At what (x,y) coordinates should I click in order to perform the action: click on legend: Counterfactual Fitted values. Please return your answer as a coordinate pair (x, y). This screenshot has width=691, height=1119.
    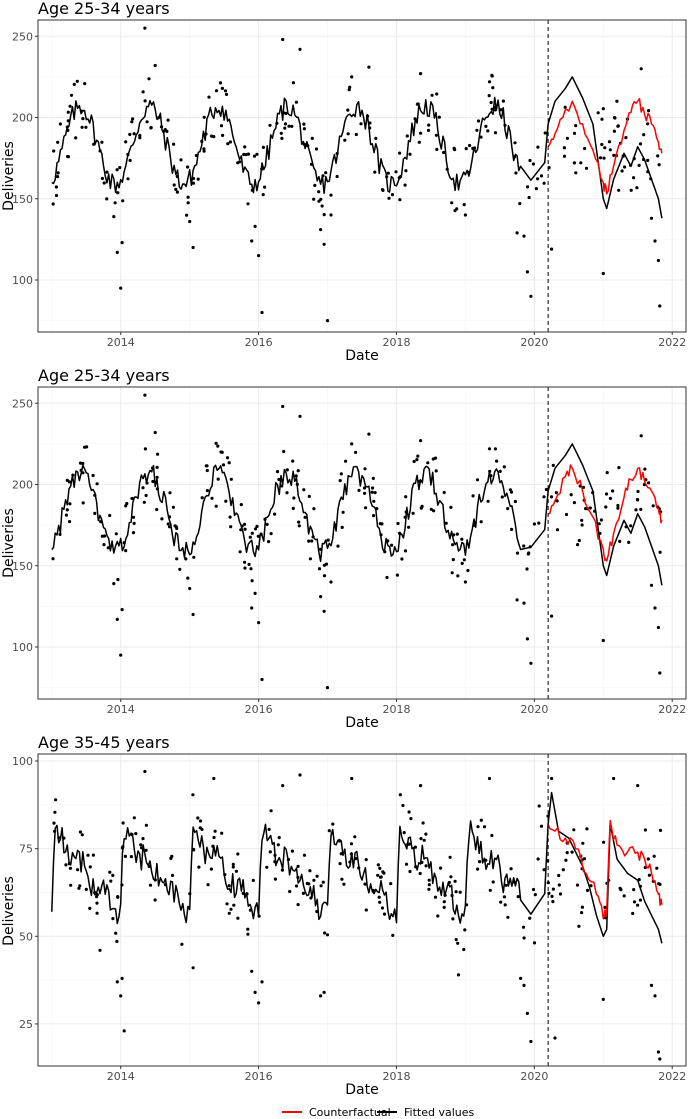
    Looking at the image, I should click on (378, 1112).